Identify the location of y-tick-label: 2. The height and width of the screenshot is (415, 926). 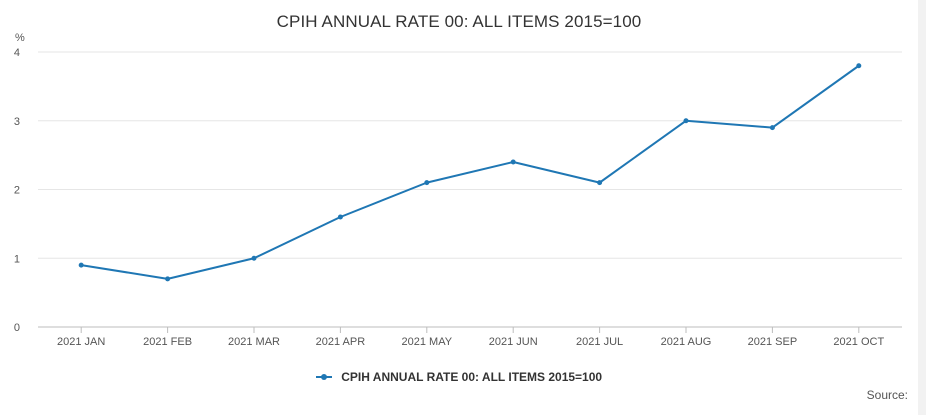
(17, 191).